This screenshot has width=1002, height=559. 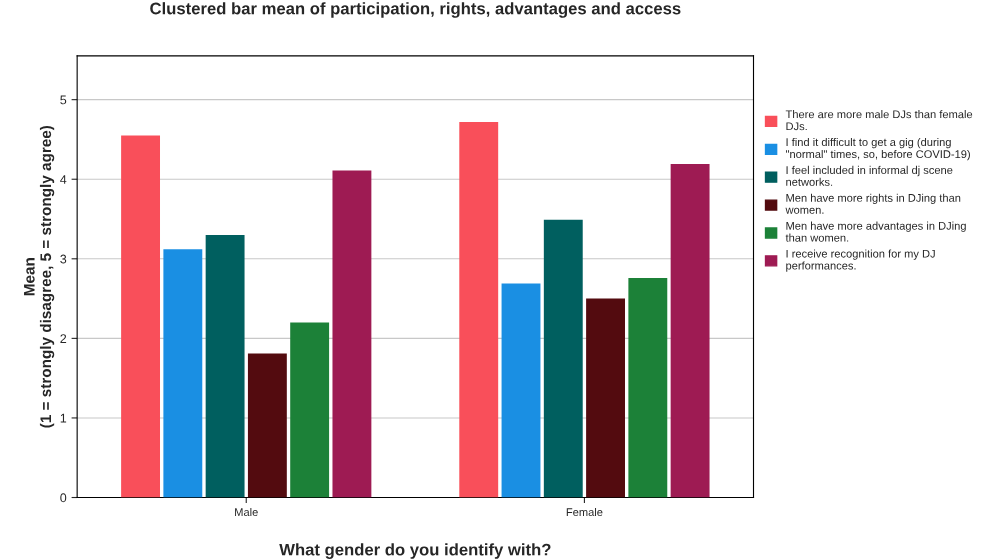 I want to click on y-tick-label: 0, so click(x=63, y=498).